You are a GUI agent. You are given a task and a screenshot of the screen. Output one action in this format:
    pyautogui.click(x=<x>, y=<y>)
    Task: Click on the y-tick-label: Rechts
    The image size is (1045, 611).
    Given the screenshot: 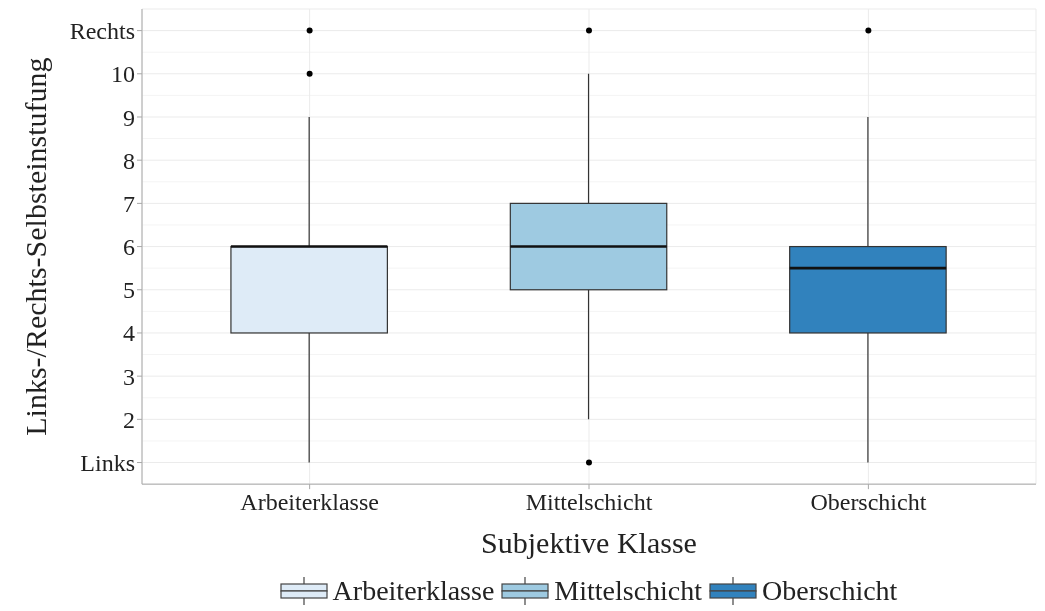 What is the action you would take?
    pyautogui.click(x=102, y=31)
    